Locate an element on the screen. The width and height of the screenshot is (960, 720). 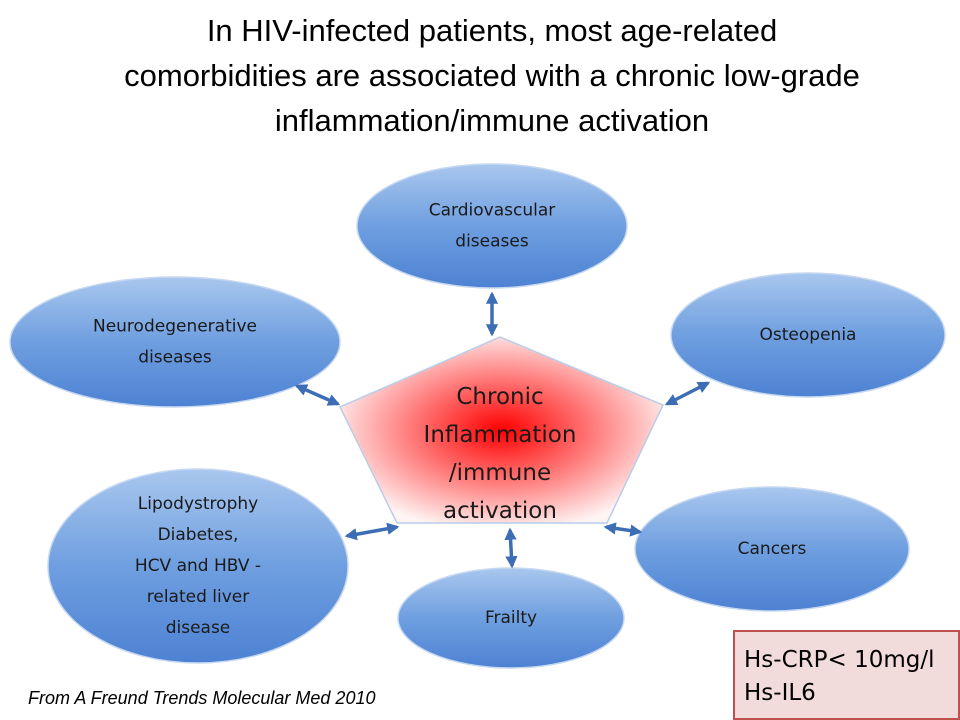
note-text: Hs-CRP< 10mg/l Hs-IL6 is located at coordinates (839, 676).